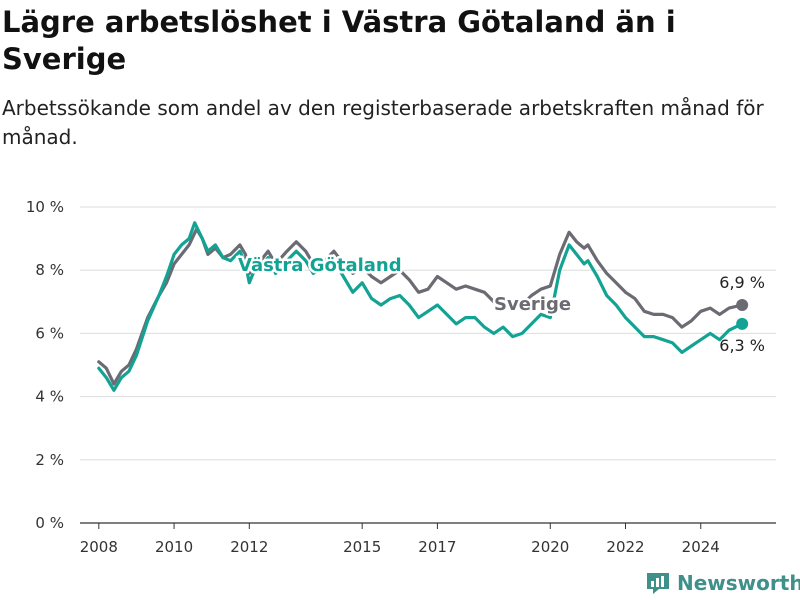 Image resolution: width=800 pixels, height=600 pixels. Describe the element at coordinates (49, 460) in the screenshot. I see `y-tick-label: 2 %` at that location.